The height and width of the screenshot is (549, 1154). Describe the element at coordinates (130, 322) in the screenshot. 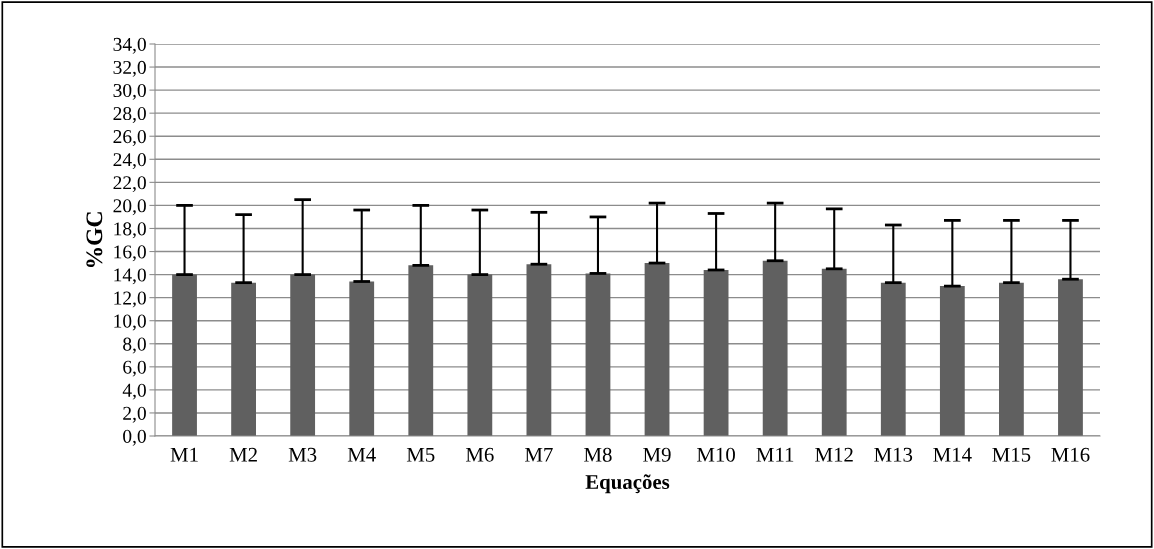

I see `y-tick-label: 10,0` at that location.